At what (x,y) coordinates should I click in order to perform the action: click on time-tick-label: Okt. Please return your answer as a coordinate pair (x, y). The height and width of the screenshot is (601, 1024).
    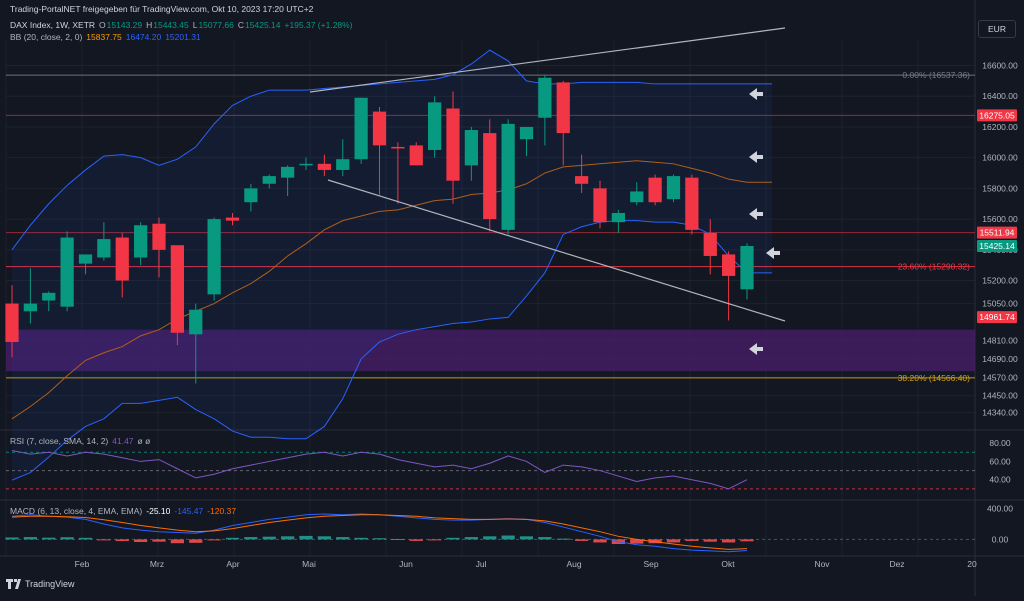
    Looking at the image, I should click on (728, 564).